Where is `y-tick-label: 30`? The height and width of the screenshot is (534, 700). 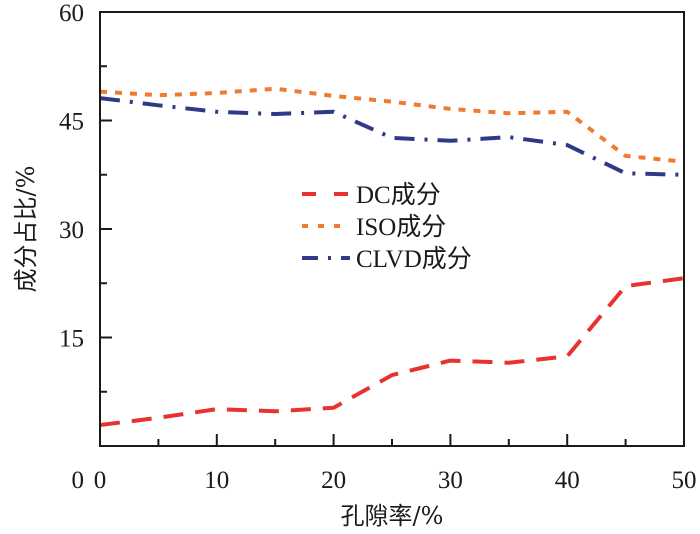
y-tick-label: 30 is located at coordinates (71, 230).